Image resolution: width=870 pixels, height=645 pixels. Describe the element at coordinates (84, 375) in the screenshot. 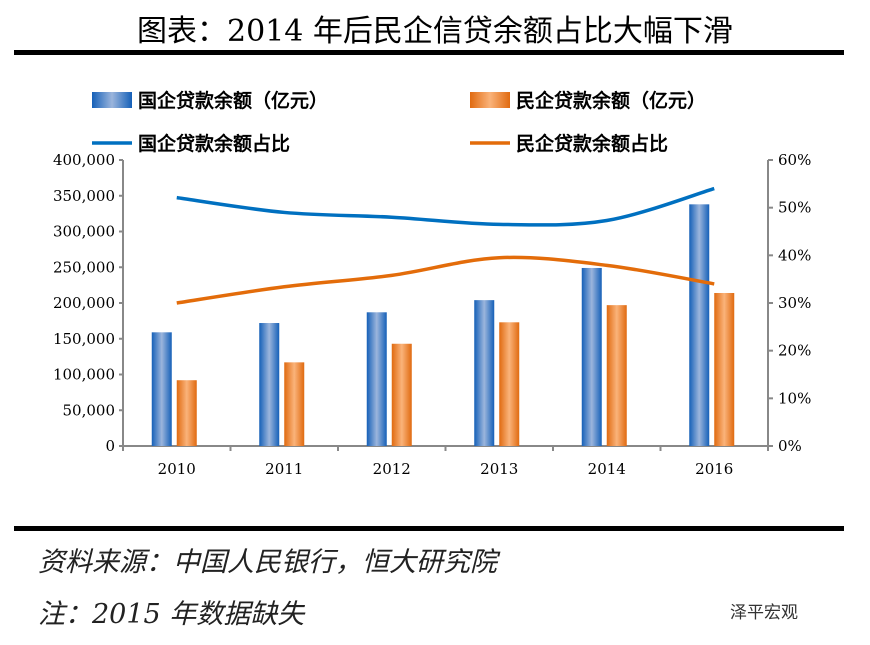

I see `left-tick-label: 100,000` at that location.